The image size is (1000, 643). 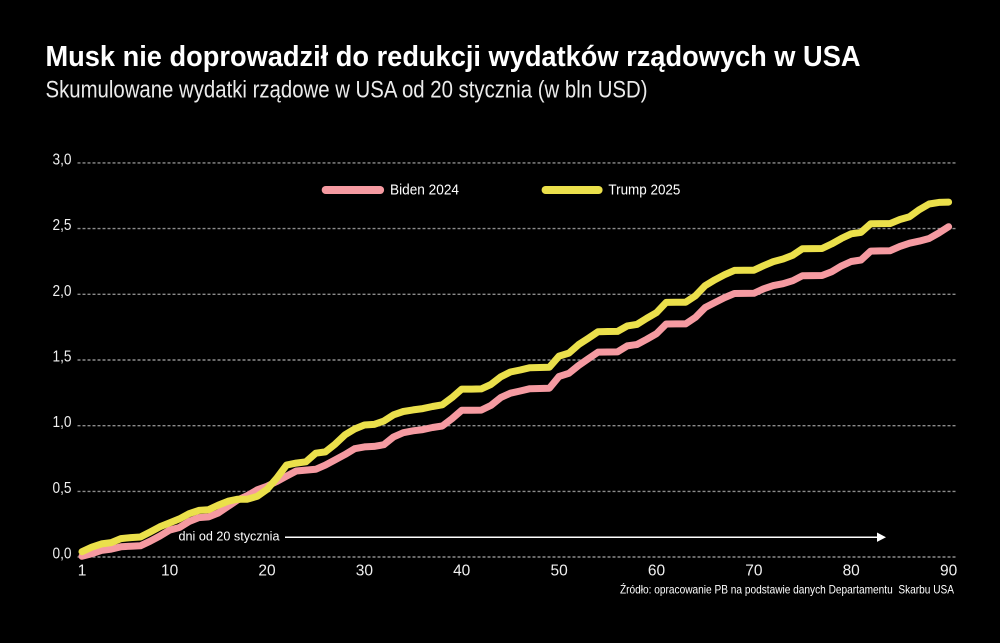 What do you see at coordinates (62, 225) in the screenshot?
I see `svg-text: 2,5` at bounding box center [62, 225].